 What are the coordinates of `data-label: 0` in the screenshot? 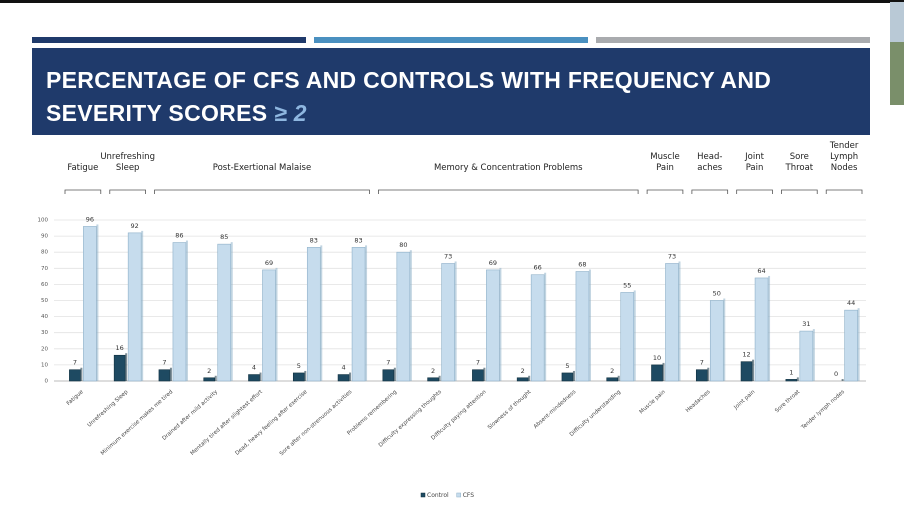 It's located at (836, 374).